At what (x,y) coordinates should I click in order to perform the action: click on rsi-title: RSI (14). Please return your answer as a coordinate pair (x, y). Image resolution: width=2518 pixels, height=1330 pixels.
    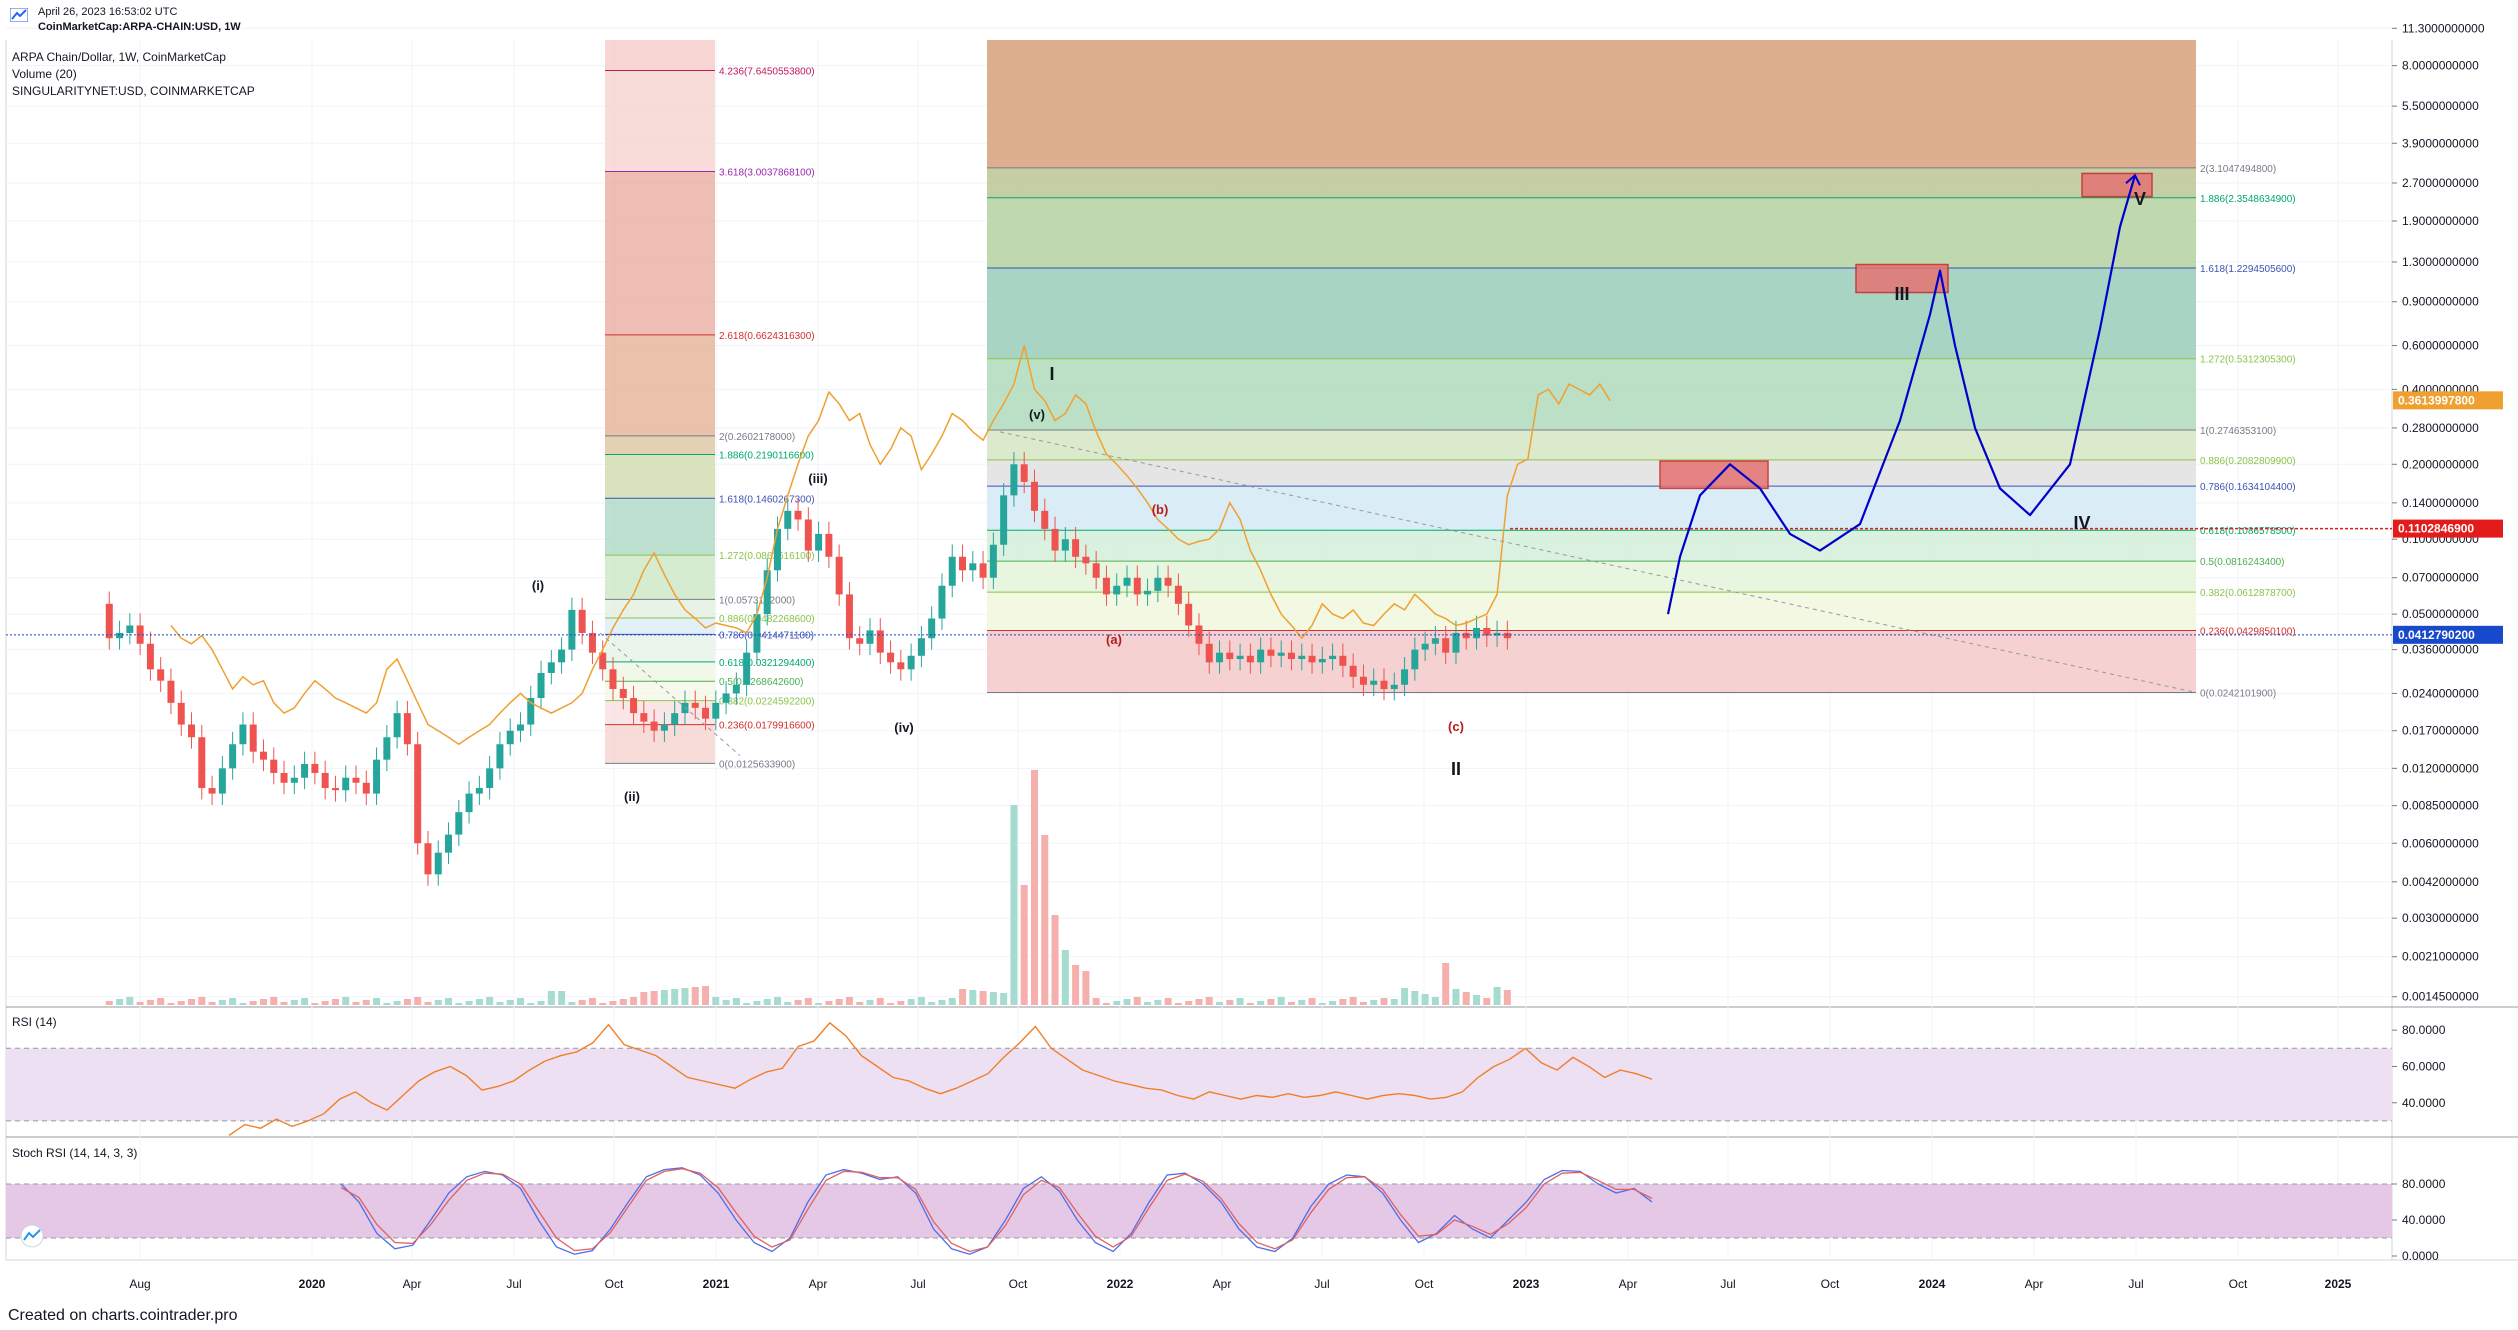
    Looking at the image, I should click on (34, 1022).